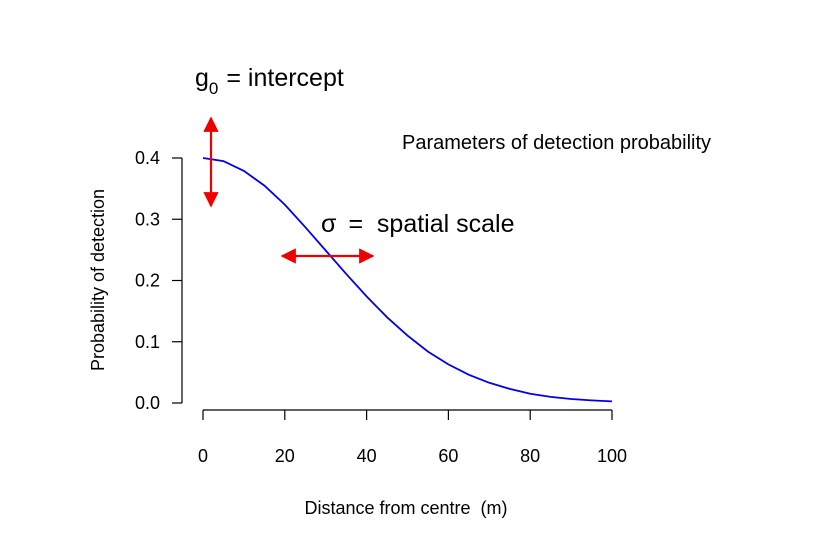  I want to click on y-axis-ticks: 0.0 0.1 0.2 0.3 0.4, so click(158, 280).